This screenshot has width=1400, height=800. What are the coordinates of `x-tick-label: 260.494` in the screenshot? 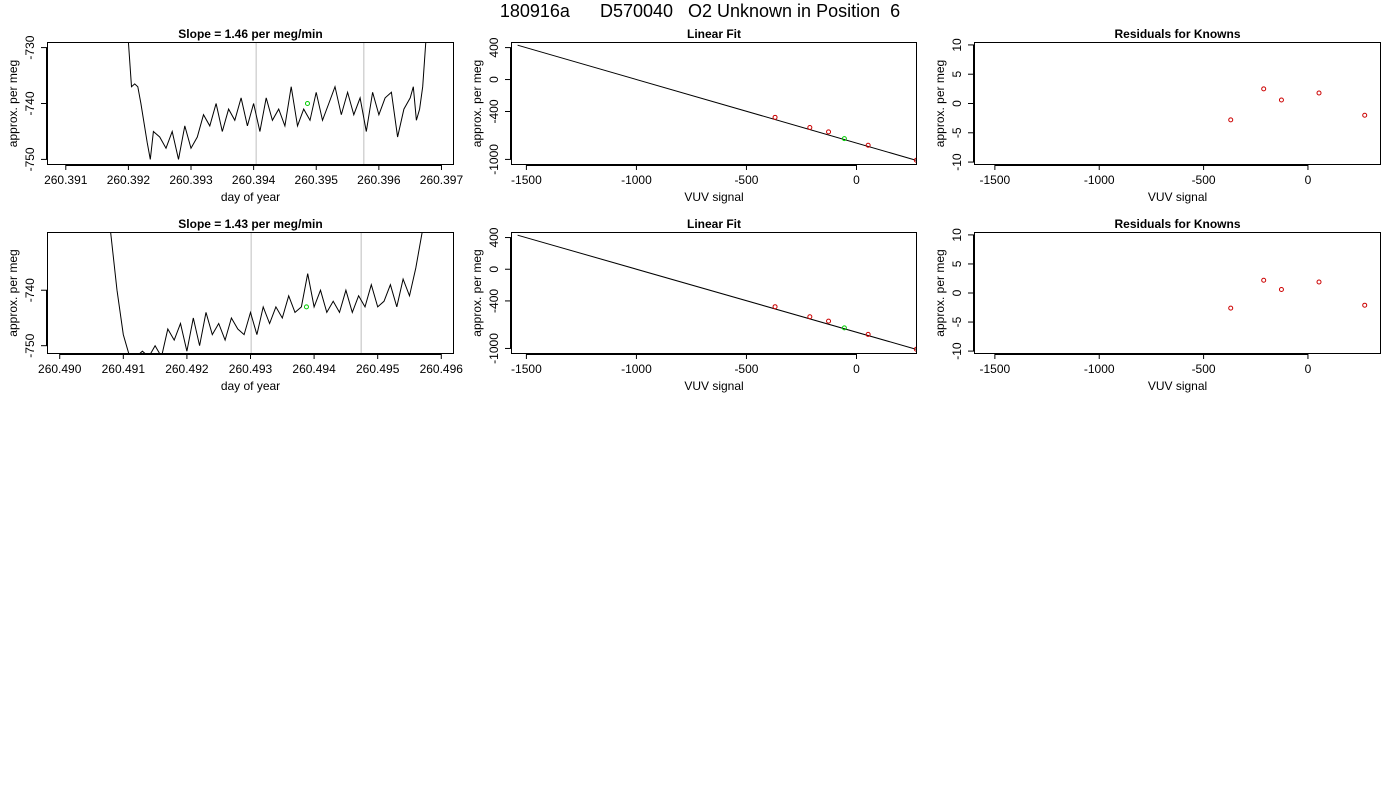 It's located at (314, 369).